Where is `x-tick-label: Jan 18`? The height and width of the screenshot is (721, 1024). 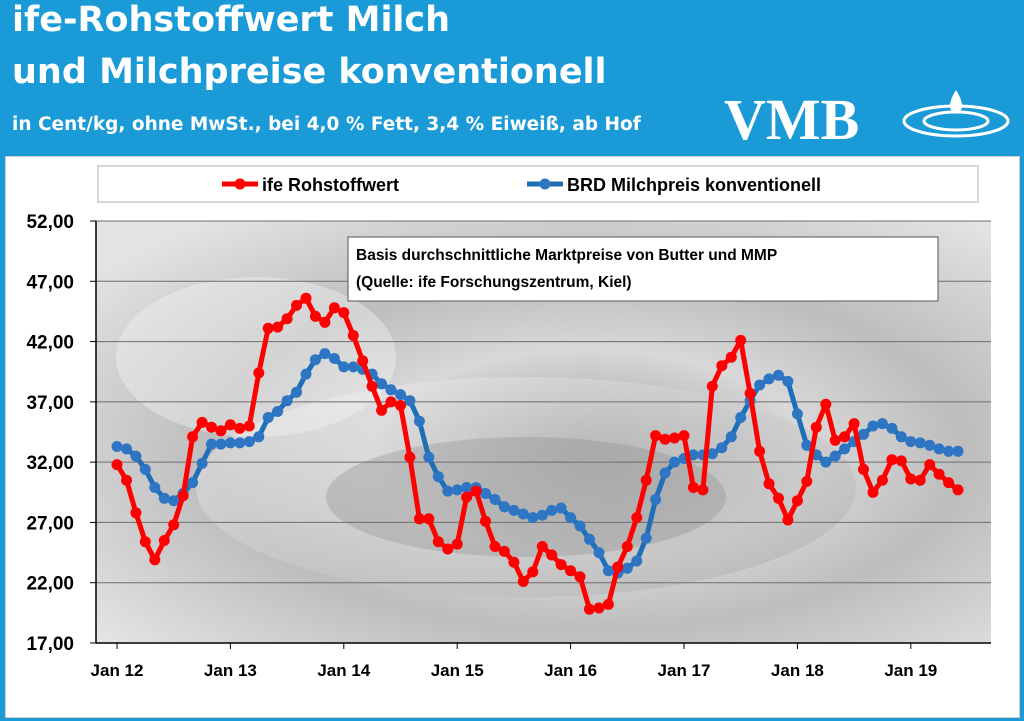
x-tick-label: Jan 18 is located at coordinates (797, 670).